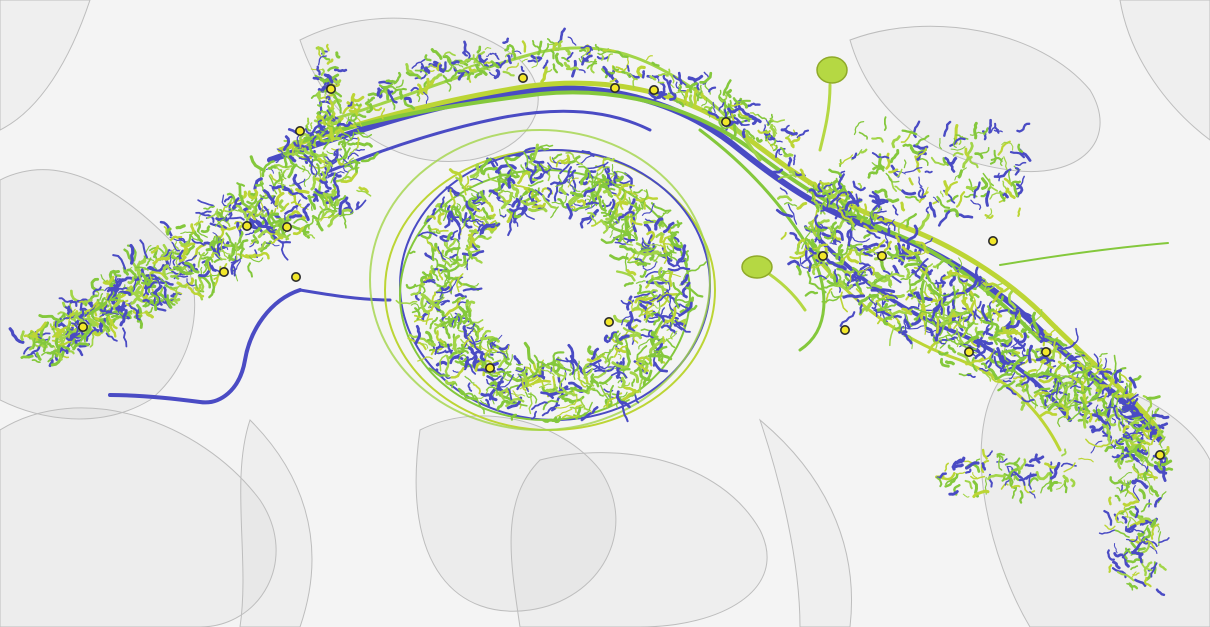 The image size is (1210, 627). What do you see at coordinates (825, 117) in the screenshot?
I see `soma-neurite` at bounding box center [825, 117].